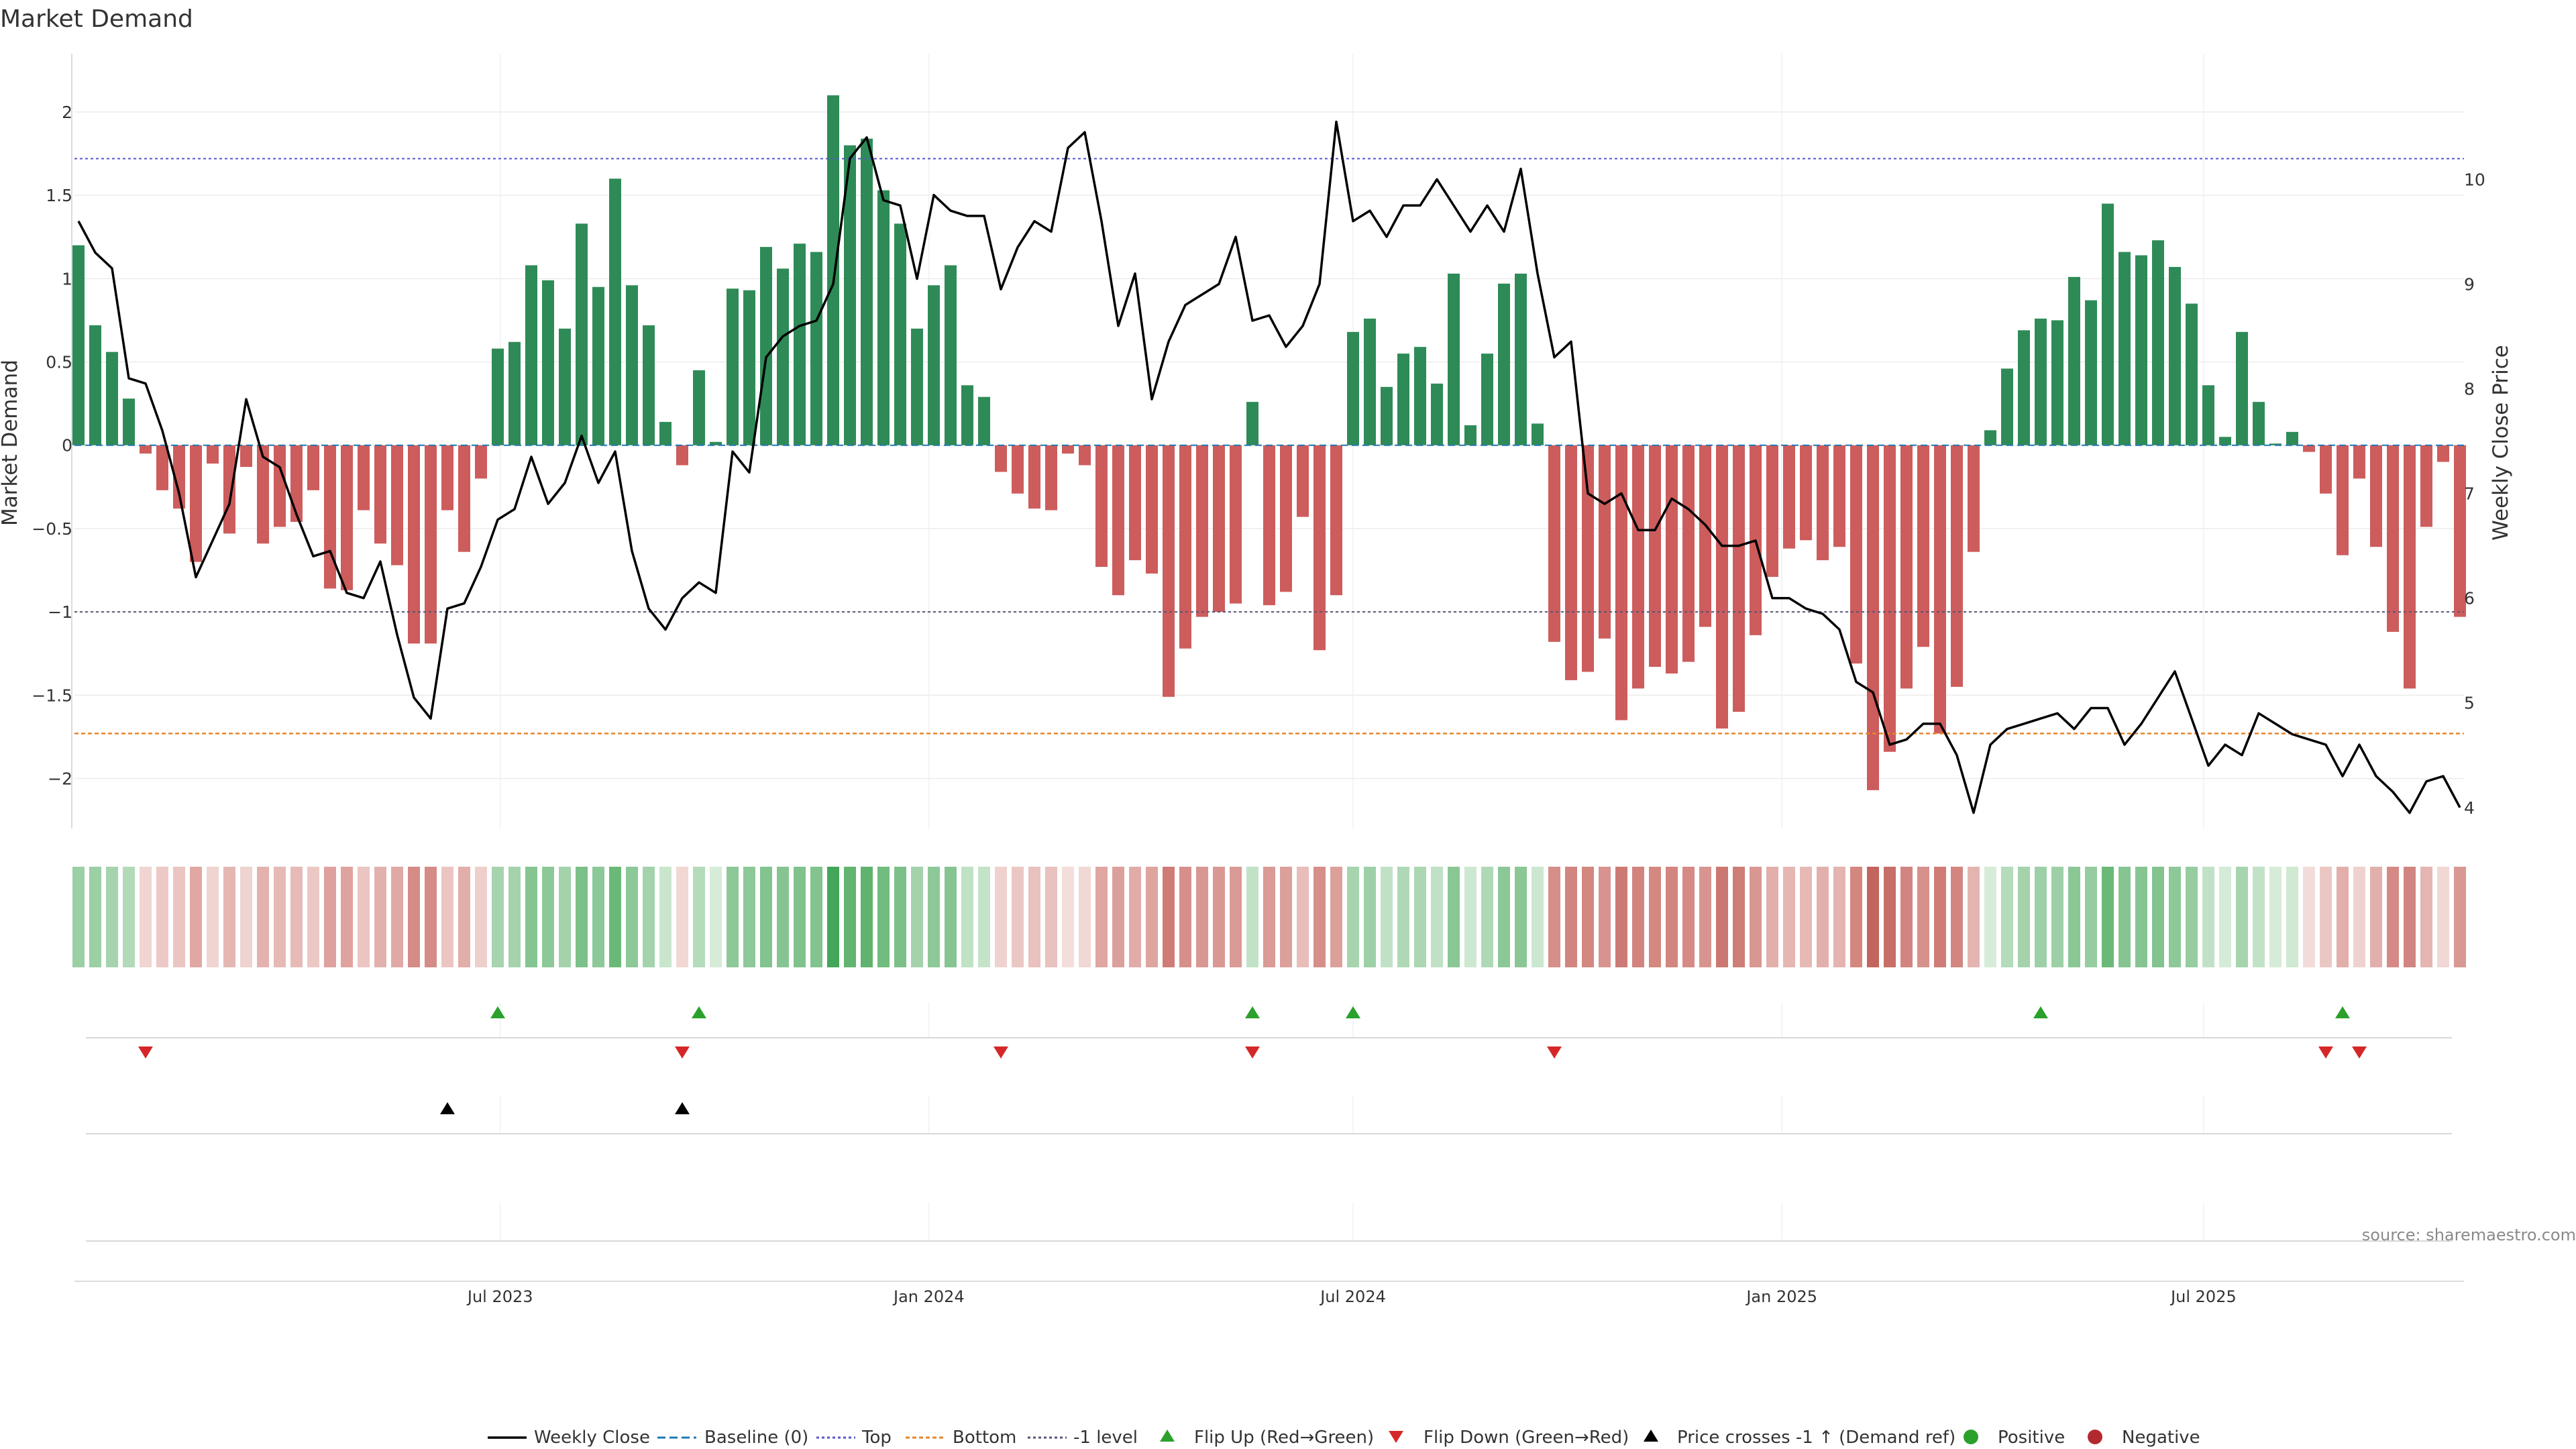 Image resolution: width=2576 pixels, height=1449 pixels. Describe the element at coordinates (96, 19) in the screenshot. I see `chart-title: Market Demand` at that location.